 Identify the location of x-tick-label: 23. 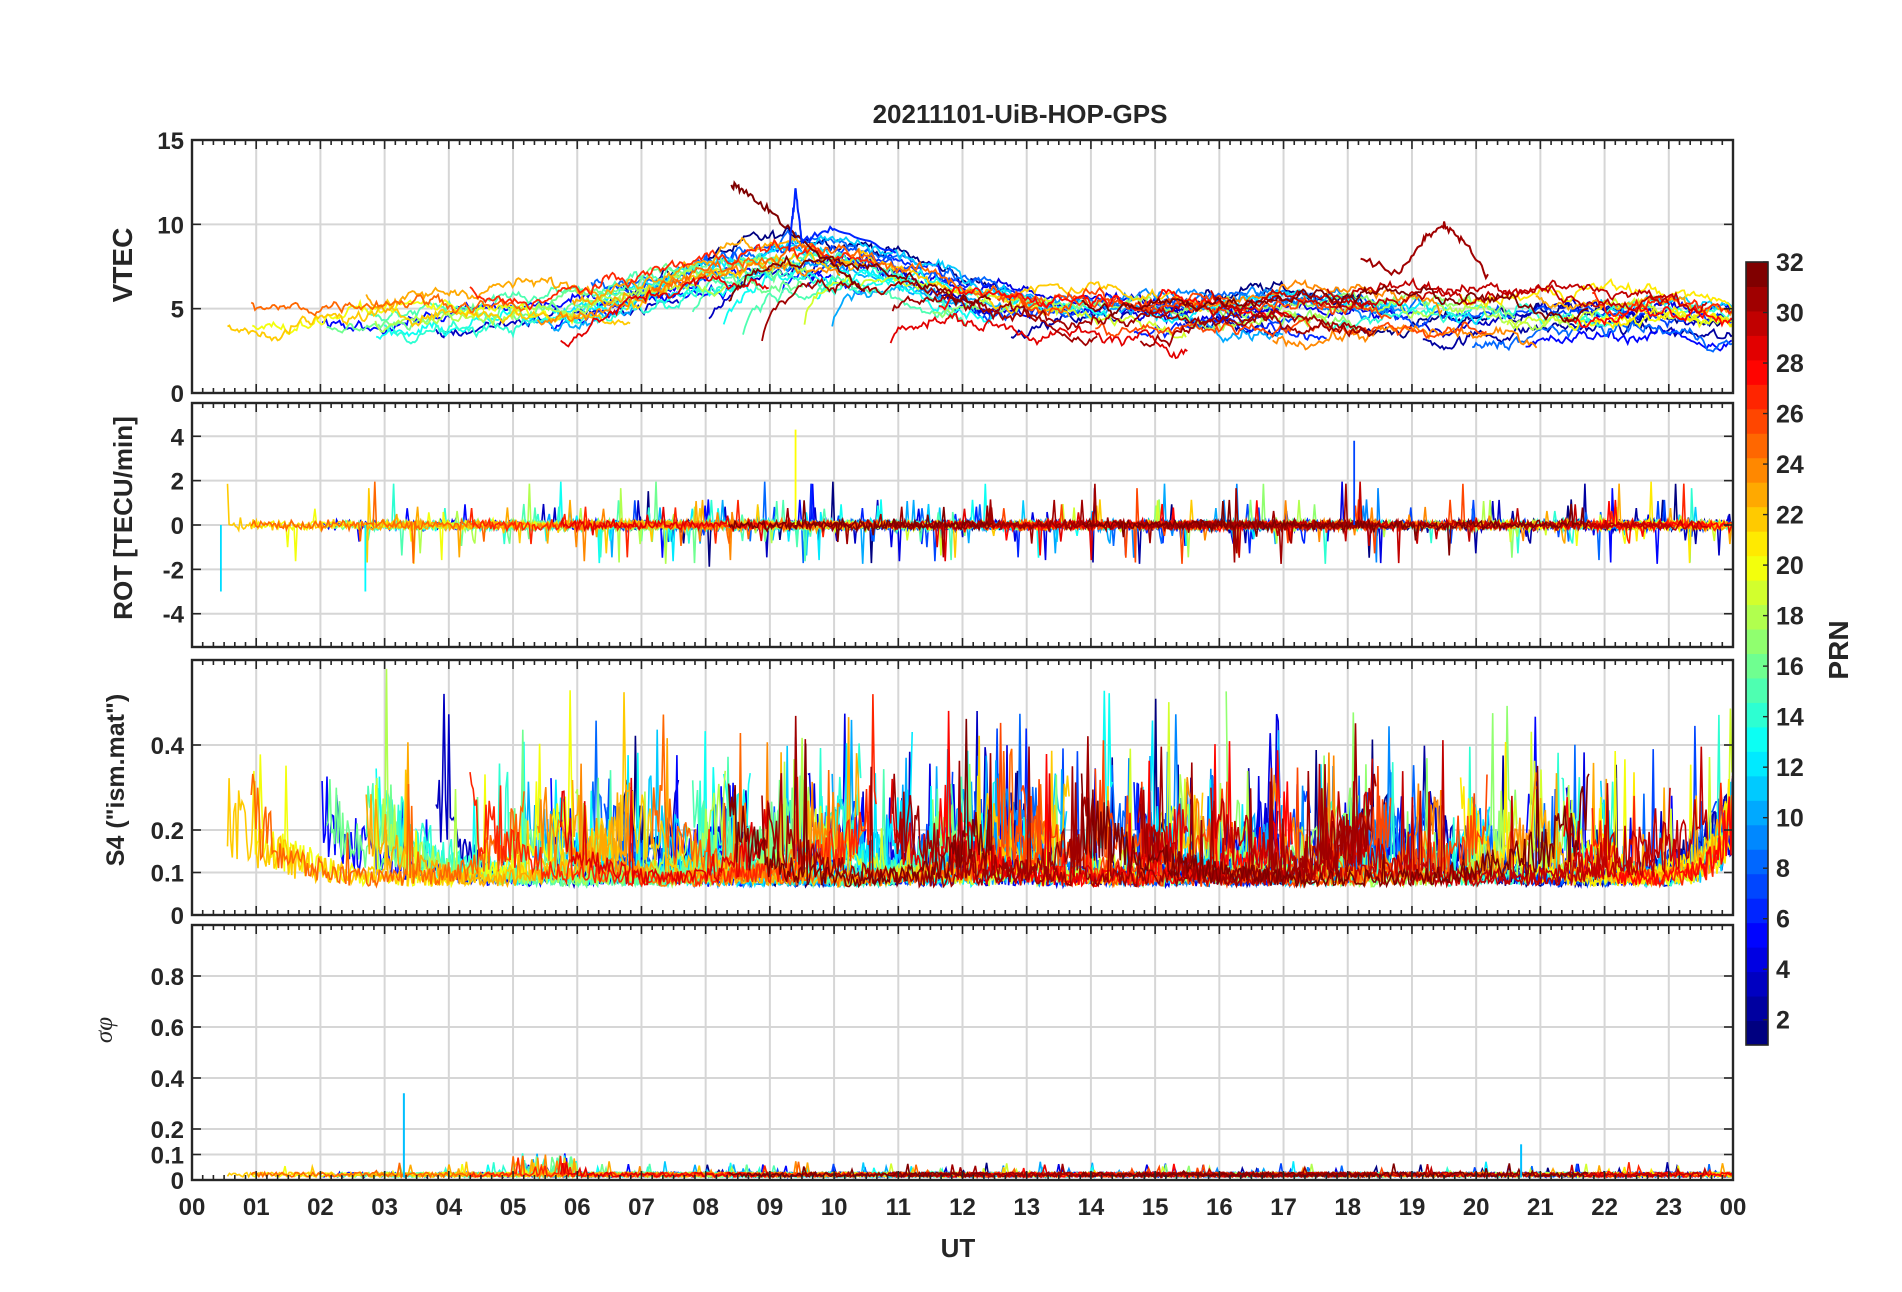
(1668, 1207).